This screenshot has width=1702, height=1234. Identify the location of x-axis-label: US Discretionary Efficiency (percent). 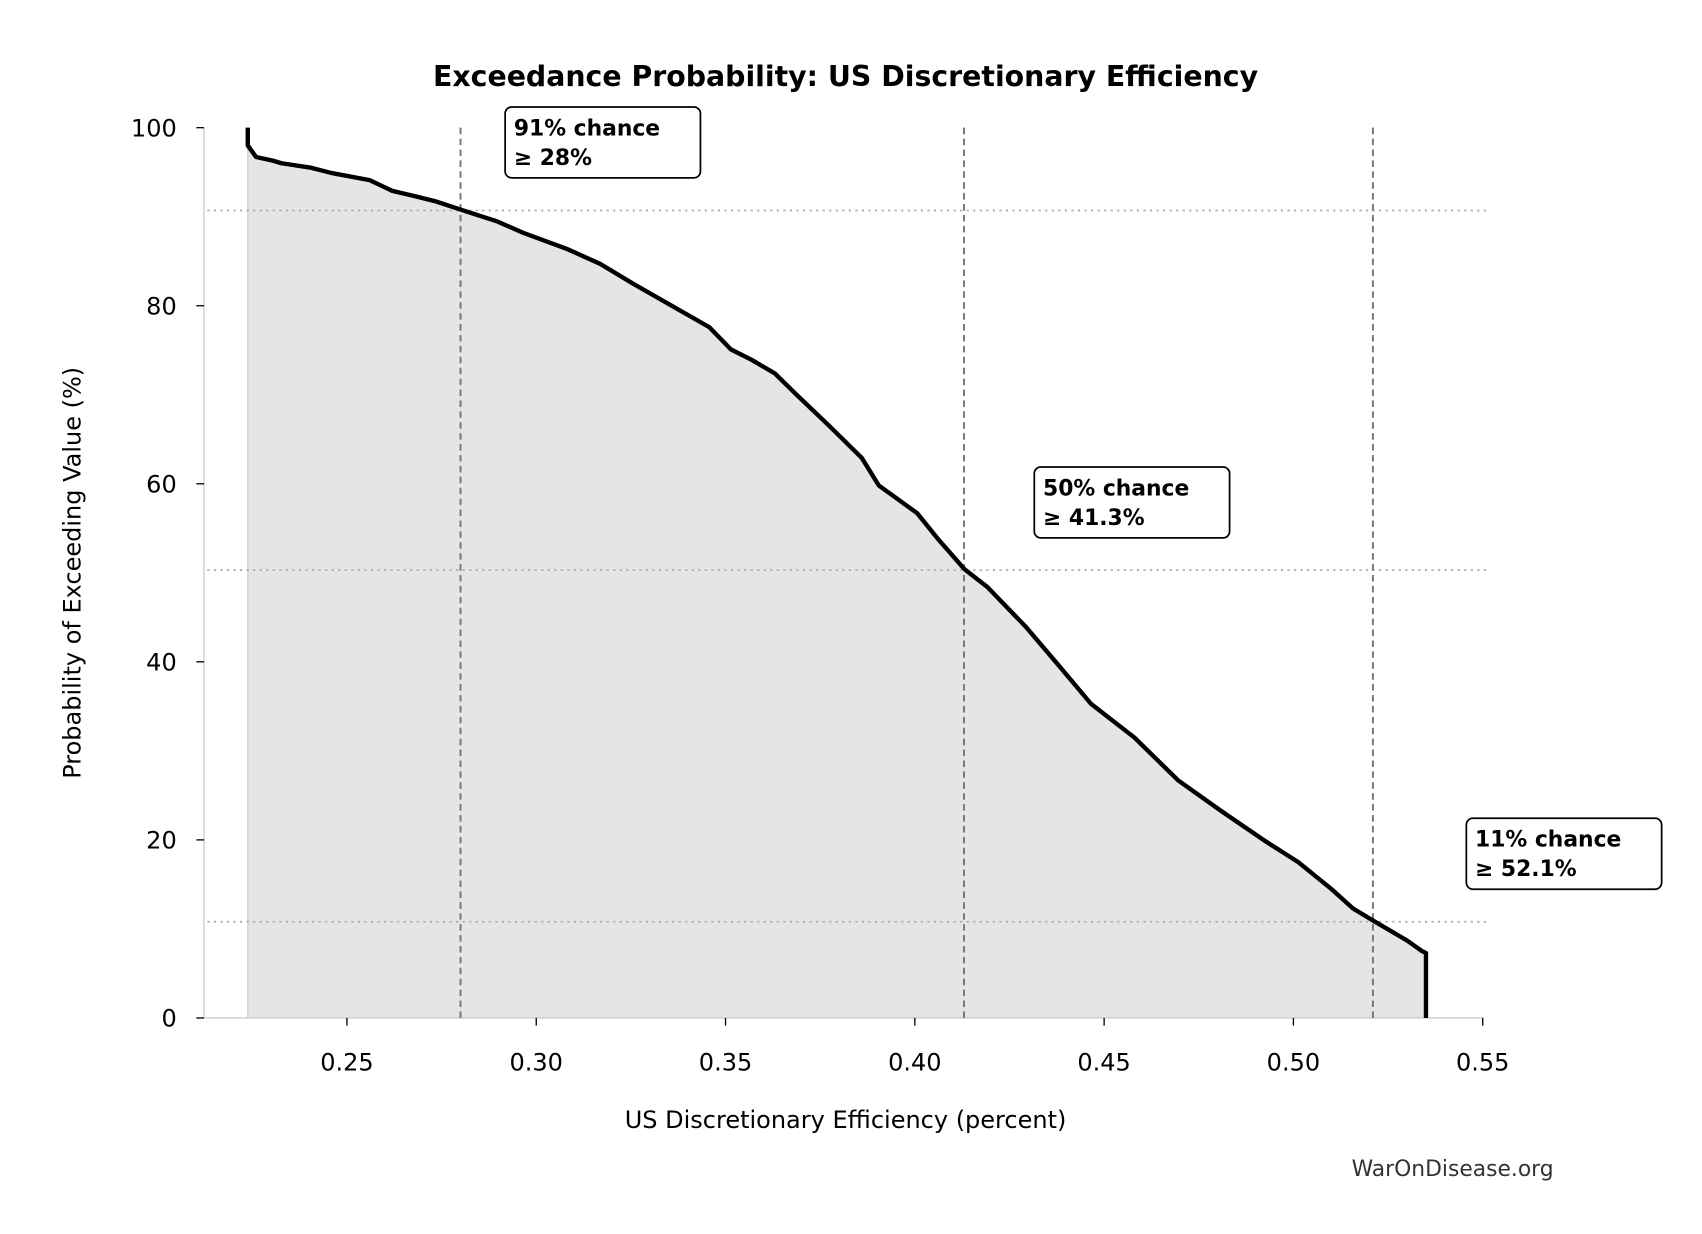
(846, 1120).